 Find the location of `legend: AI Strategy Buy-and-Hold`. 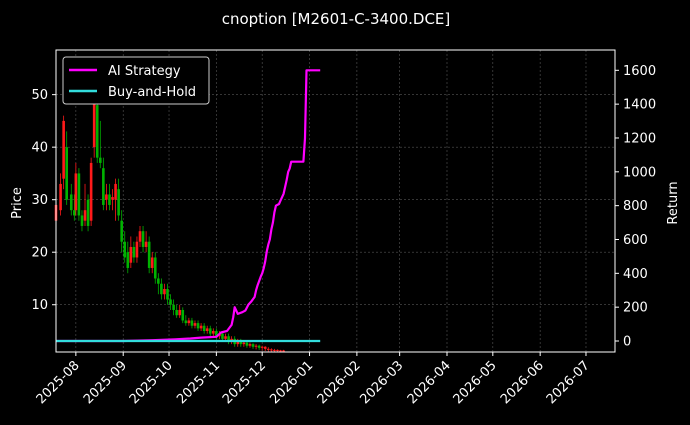

legend: AI Strategy Buy-and-Hold is located at coordinates (136, 80).